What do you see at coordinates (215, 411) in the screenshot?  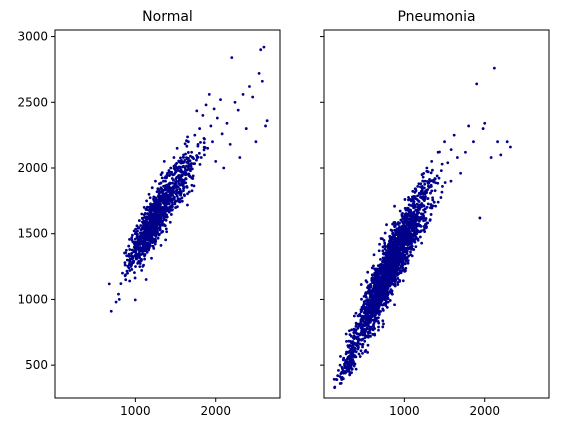 I see `x-tick-label: 2000` at bounding box center [215, 411].